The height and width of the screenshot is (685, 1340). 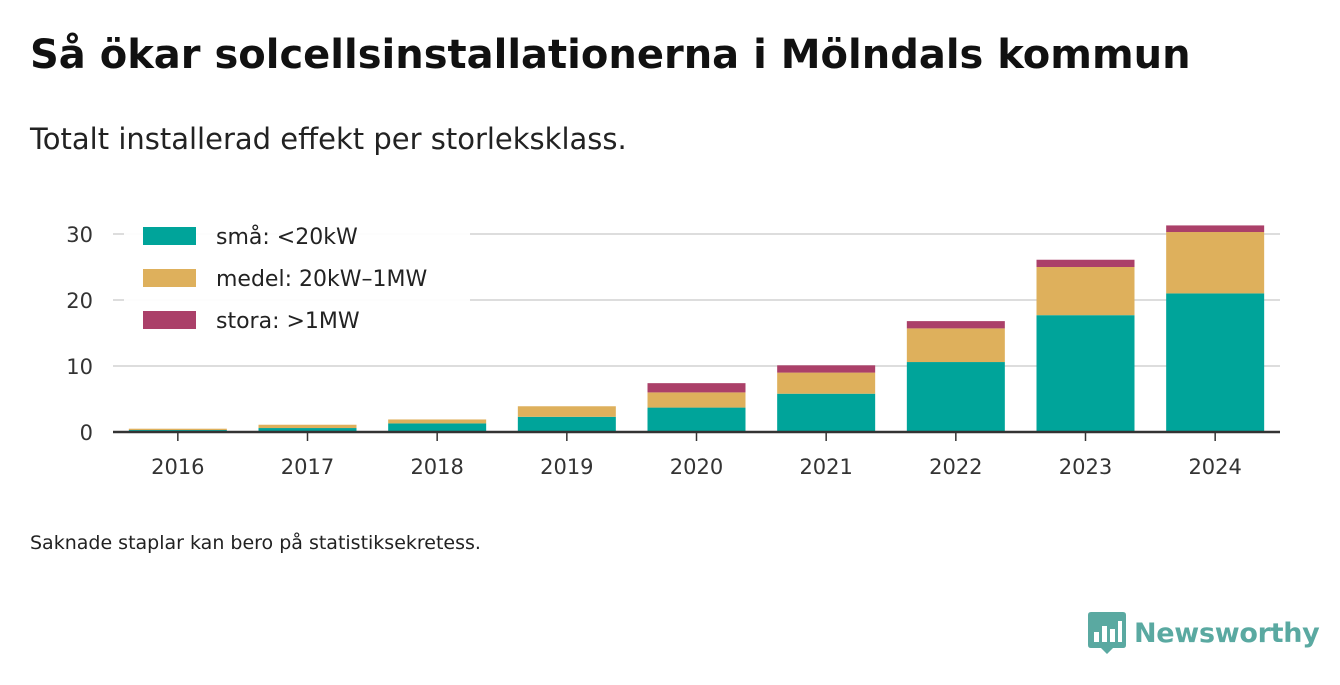 I want to click on y-axis-ticks: 0 10 20 30, so click(x=79, y=334).